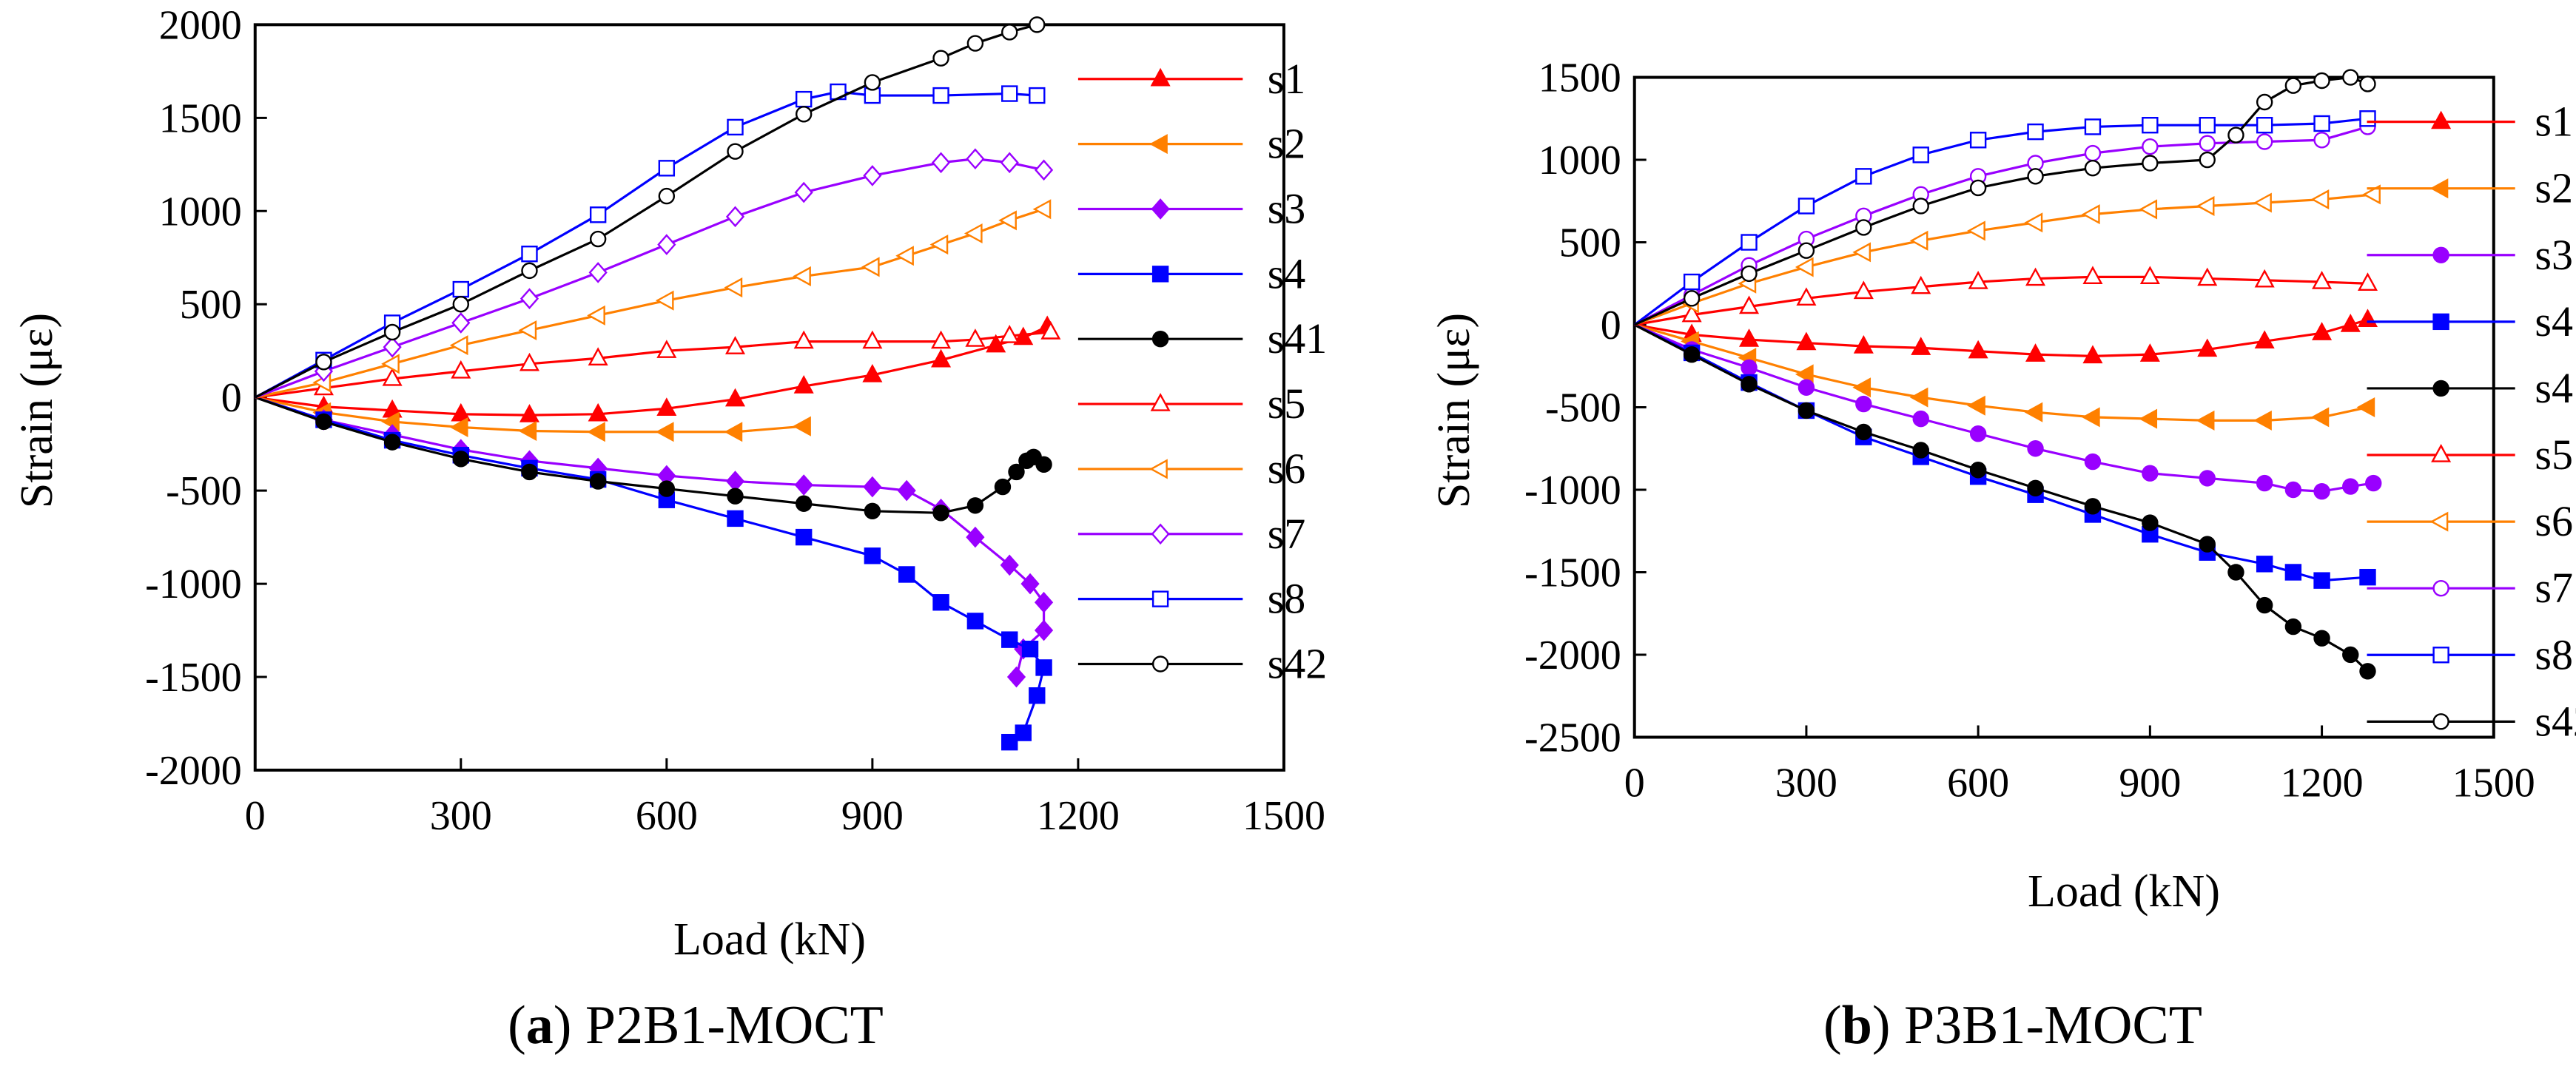 The height and width of the screenshot is (1072, 2576). I want to click on series-s42, so click(650, 208).